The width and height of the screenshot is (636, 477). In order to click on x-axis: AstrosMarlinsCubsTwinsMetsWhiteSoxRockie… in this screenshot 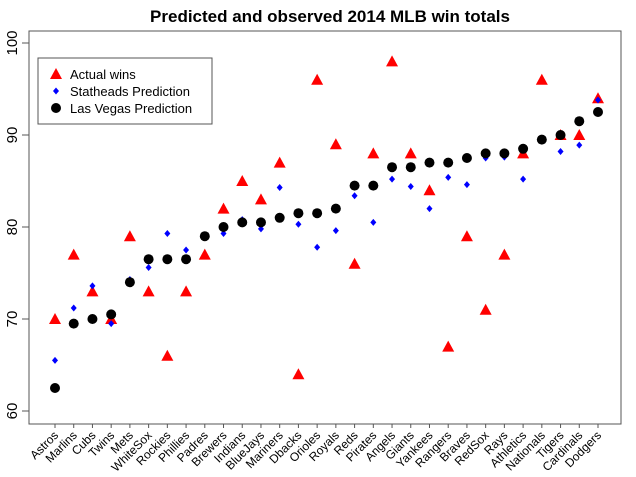, I will do `click(315, 449)`.